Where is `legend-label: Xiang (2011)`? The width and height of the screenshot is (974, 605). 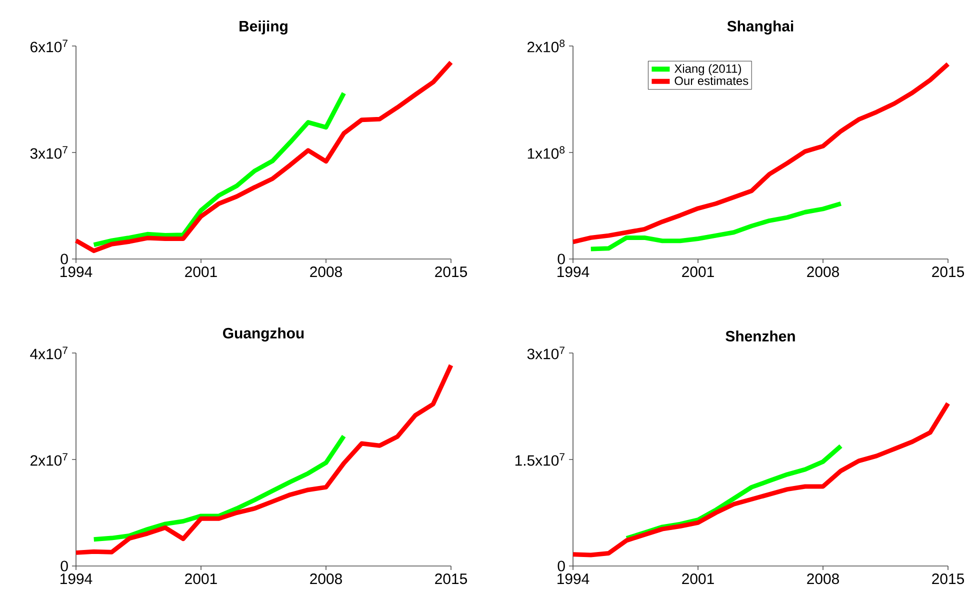 legend-label: Xiang (2011) is located at coordinates (708, 70).